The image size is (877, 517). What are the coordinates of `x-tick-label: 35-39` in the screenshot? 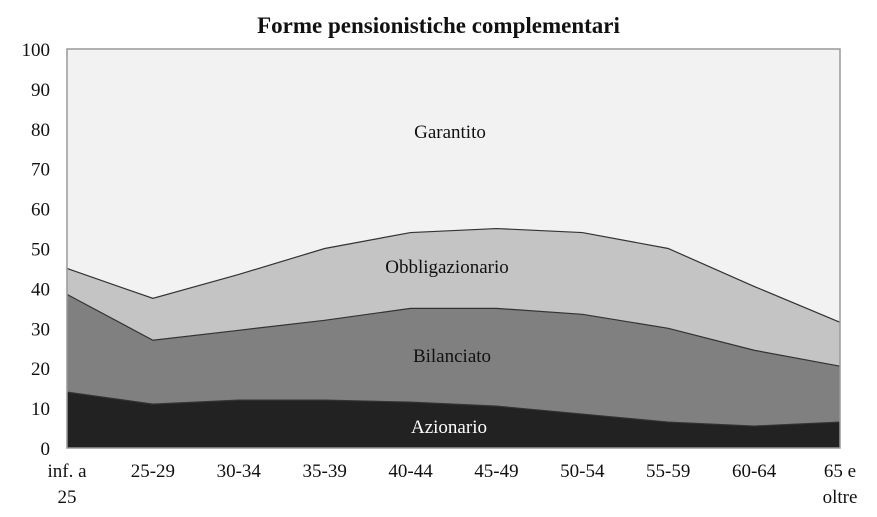 It's located at (325, 471).